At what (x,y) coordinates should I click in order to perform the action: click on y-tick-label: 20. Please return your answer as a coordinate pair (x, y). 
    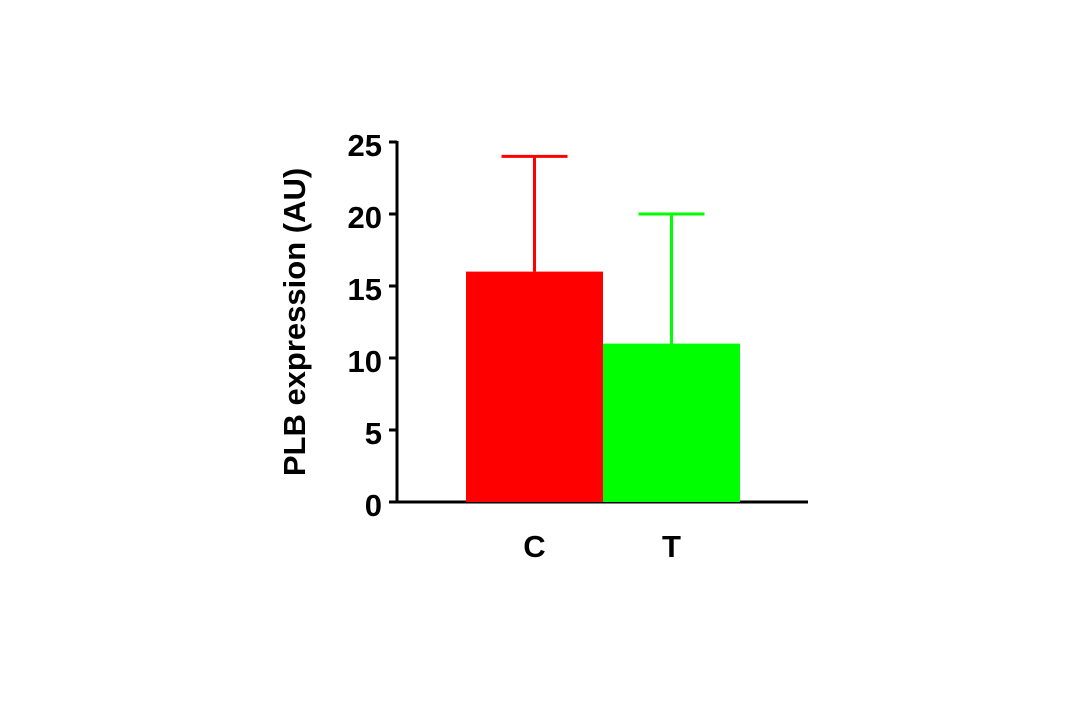
    Looking at the image, I should click on (365, 217).